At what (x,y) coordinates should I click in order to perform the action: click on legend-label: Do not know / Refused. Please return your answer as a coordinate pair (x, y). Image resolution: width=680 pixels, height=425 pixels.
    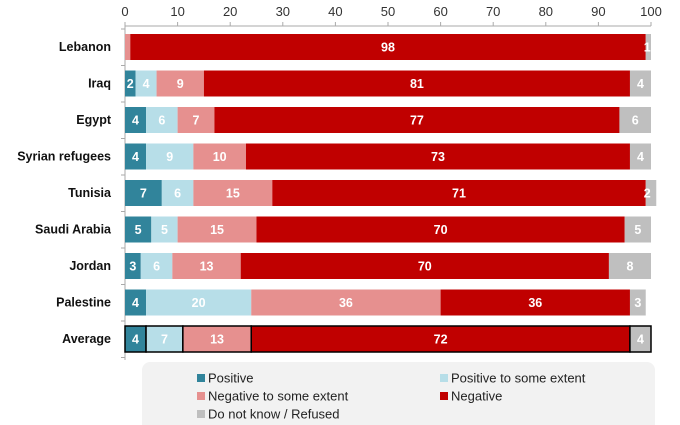
    Looking at the image, I should click on (274, 414).